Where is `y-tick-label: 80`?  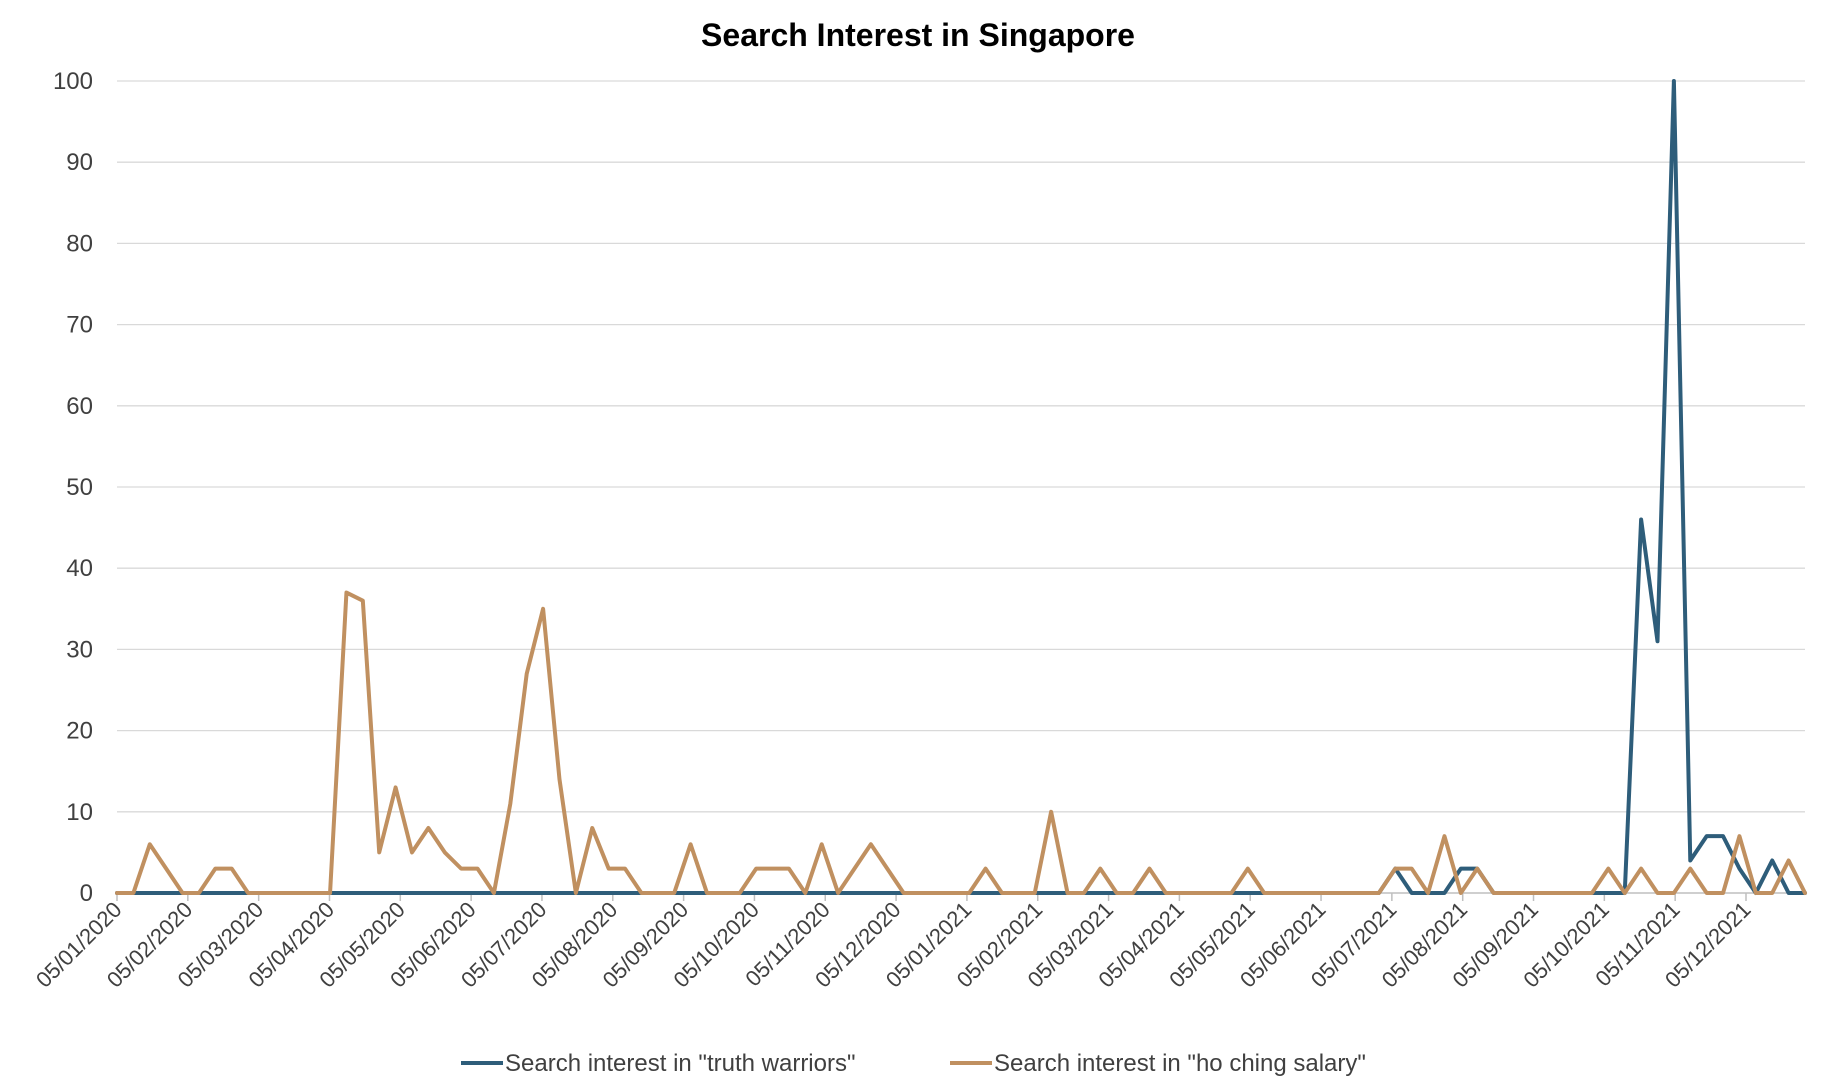 y-tick-label: 80 is located at coordinates (79, 243).